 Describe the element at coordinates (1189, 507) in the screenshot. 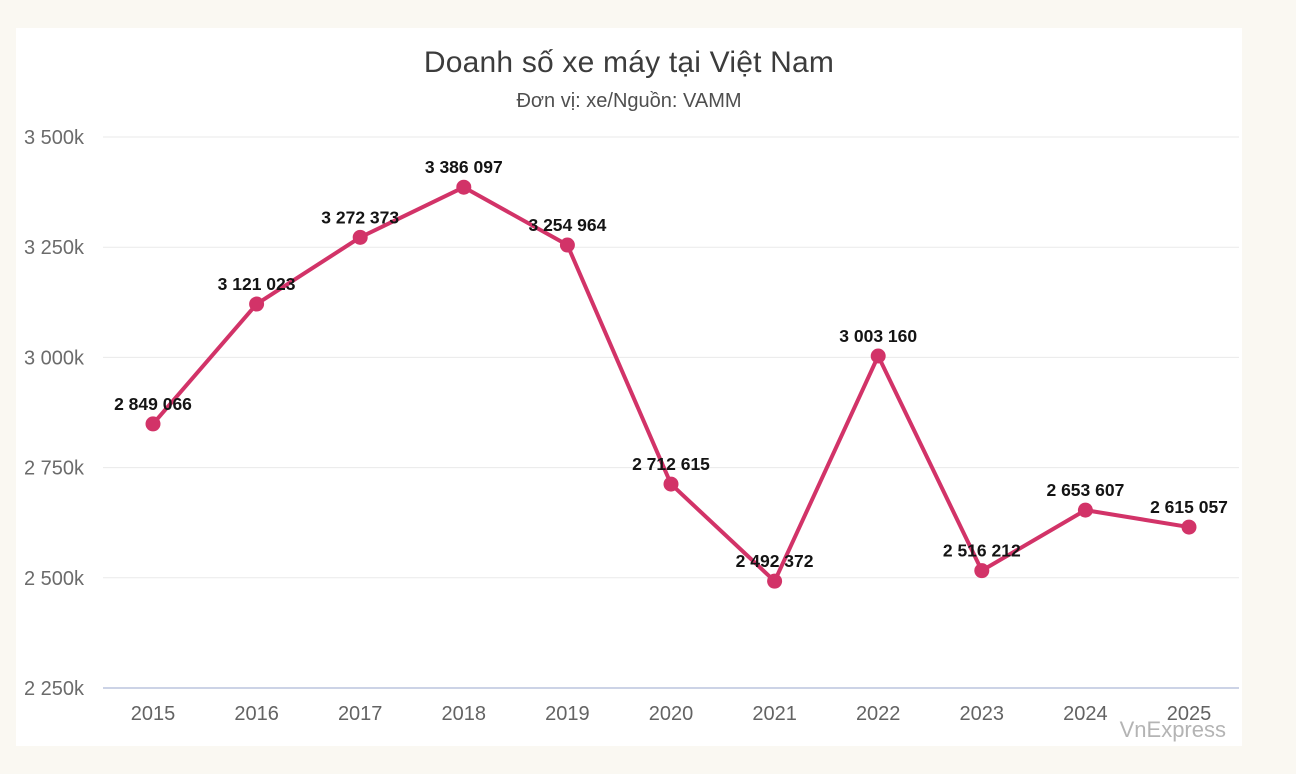

I see `data-point-label-2025: 2 615 057` at that location.